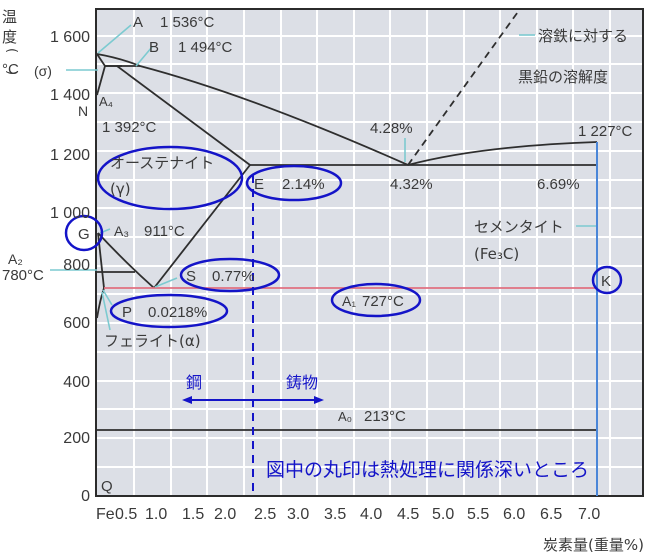 The image size is (650, 556). Describe the element at coordinates (252, 109) in the screenshot. I see `liquidus-line` at that location.